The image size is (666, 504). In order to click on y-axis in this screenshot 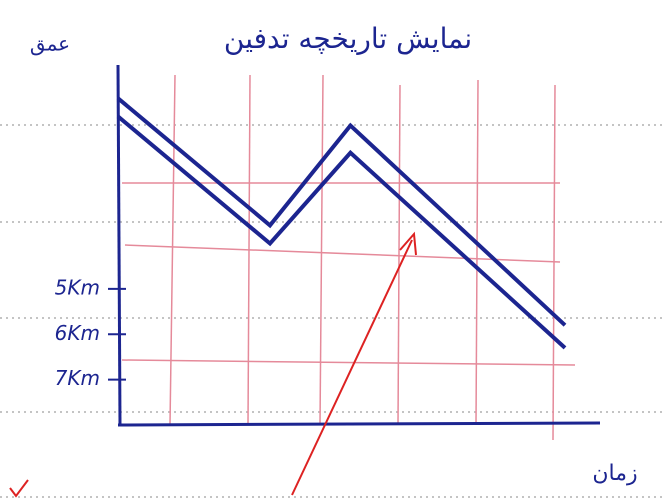, I will do `click(119, 245)`.